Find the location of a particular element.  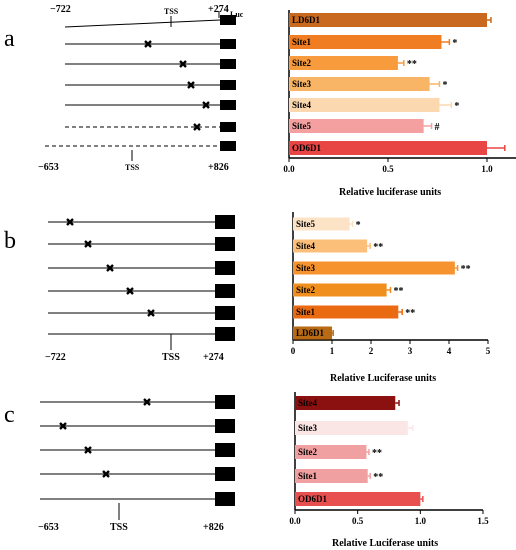

chart-3-bar-label-site3: Site3 is located at coordinates (307, 428).